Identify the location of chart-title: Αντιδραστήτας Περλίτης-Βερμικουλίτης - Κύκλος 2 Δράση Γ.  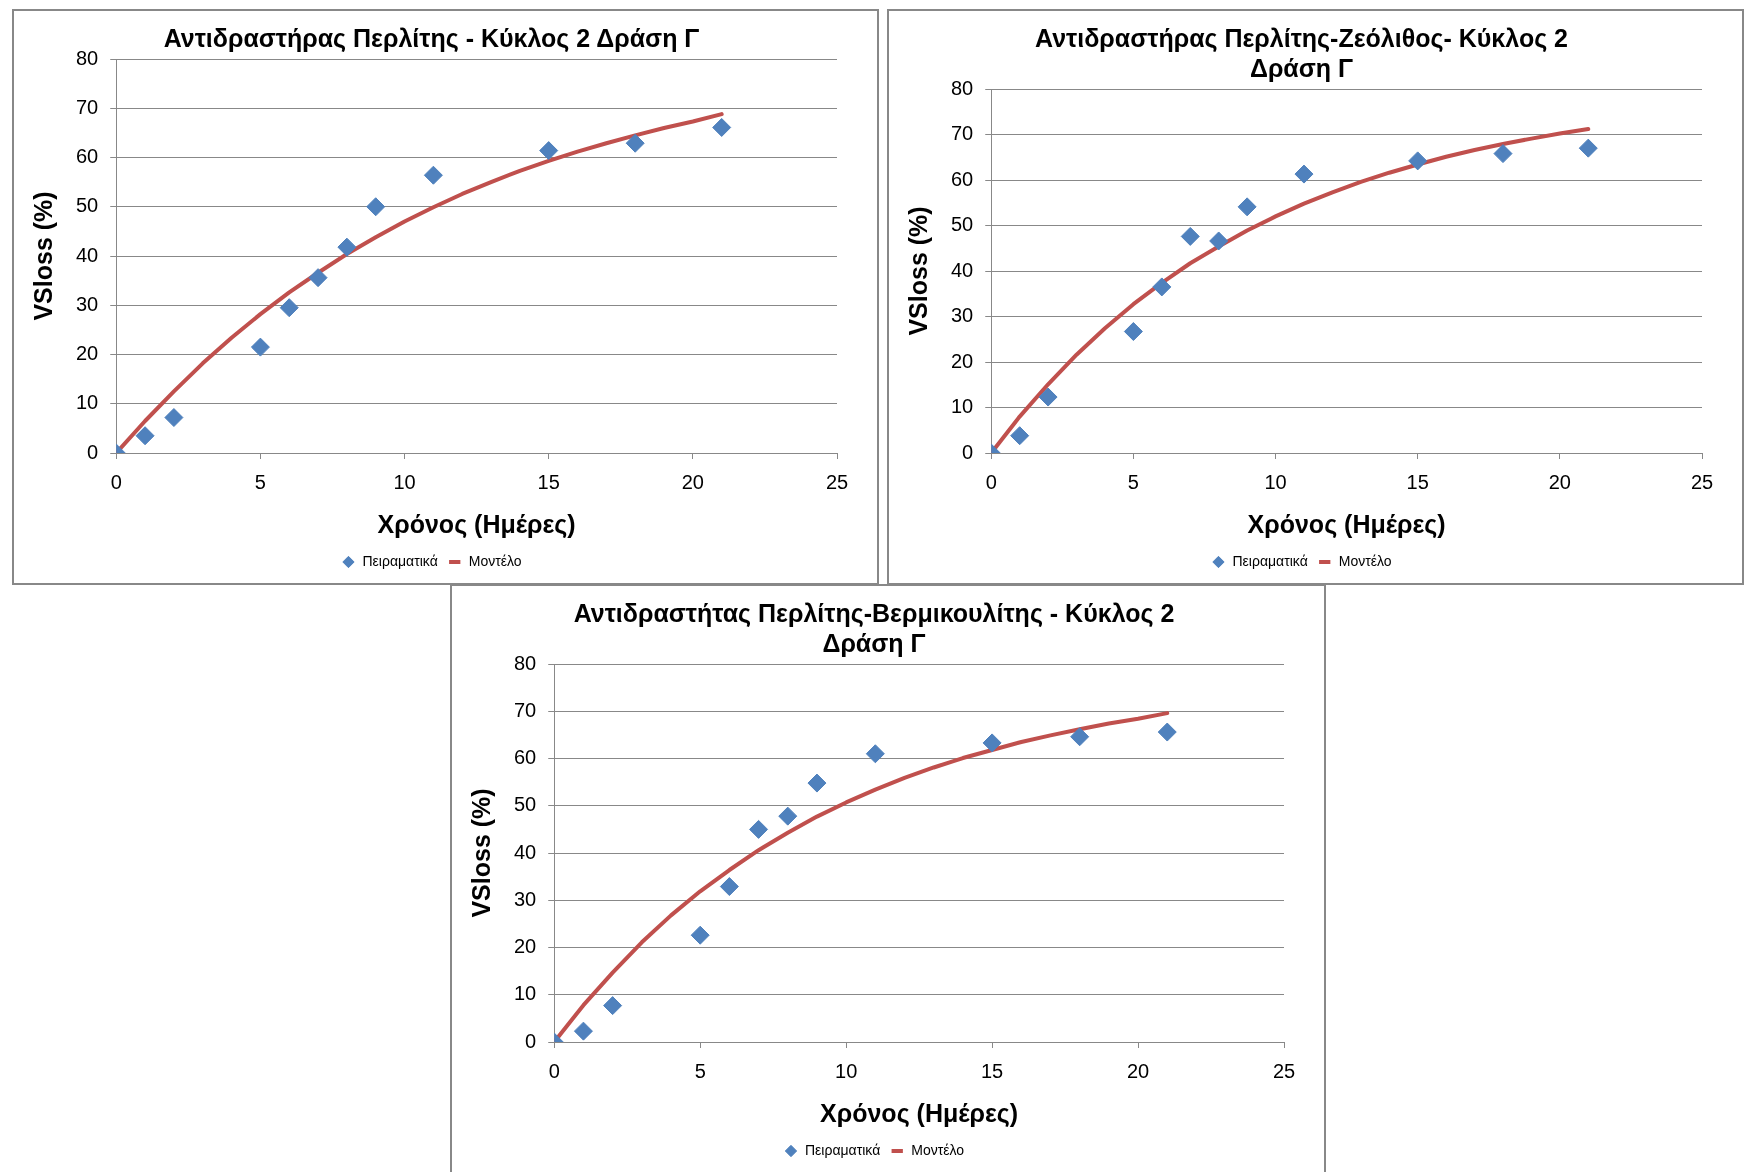
(874, 627).